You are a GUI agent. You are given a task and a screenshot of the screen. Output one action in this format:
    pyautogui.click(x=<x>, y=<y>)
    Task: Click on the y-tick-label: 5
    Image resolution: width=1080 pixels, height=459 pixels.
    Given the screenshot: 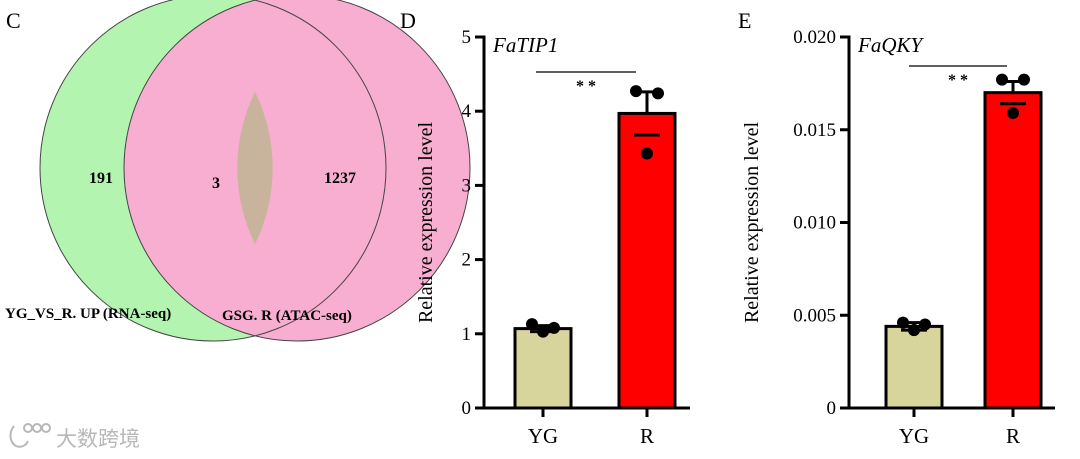 What is the action you would take?
    pyautogui.click(x=467, y=37)
    